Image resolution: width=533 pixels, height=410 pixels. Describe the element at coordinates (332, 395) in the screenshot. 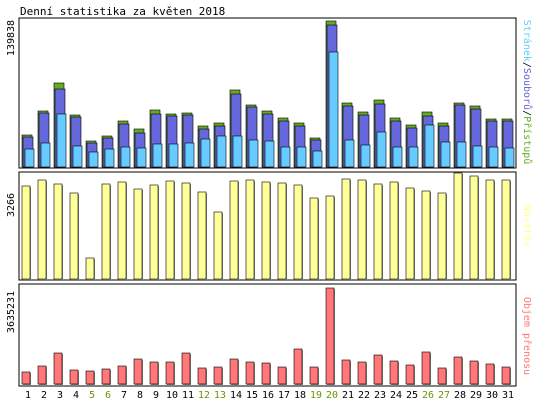

I see `day-label-20: 20` at that location.